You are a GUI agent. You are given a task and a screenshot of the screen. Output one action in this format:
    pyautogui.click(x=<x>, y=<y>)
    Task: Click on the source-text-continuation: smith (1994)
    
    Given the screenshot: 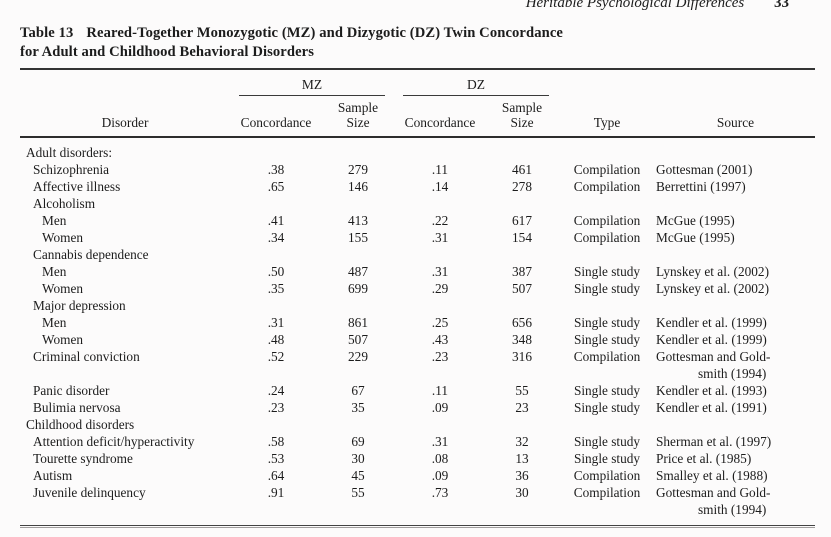 What is the action you would take?
    pyautogui.click(x=732, y=509)
    